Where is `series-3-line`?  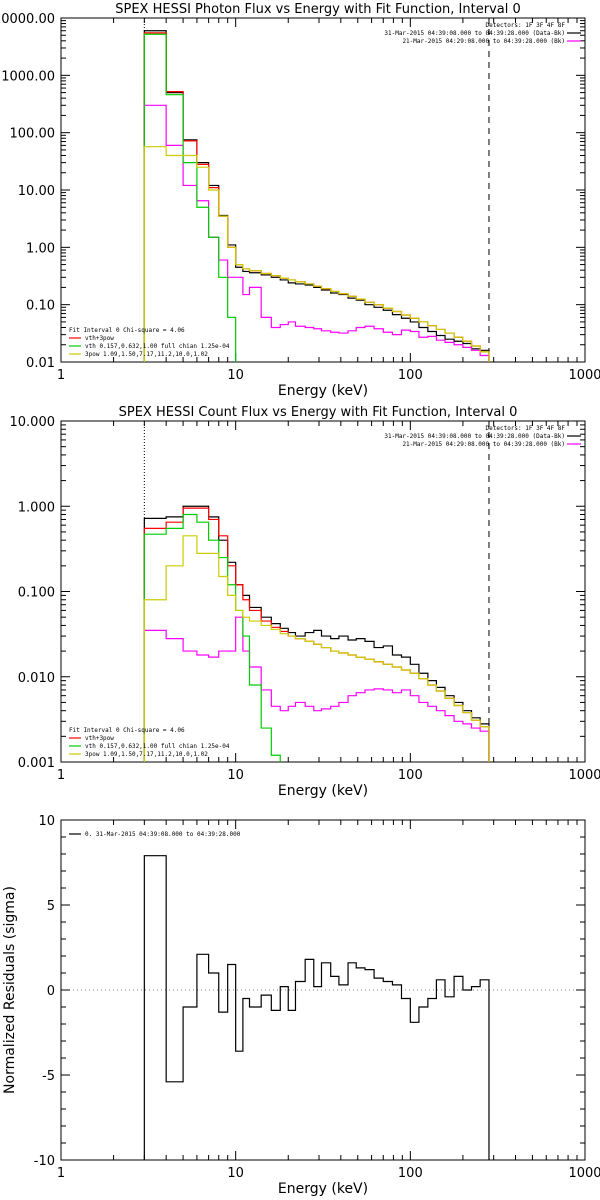
series-3-line is located at coordinates (316, 634).